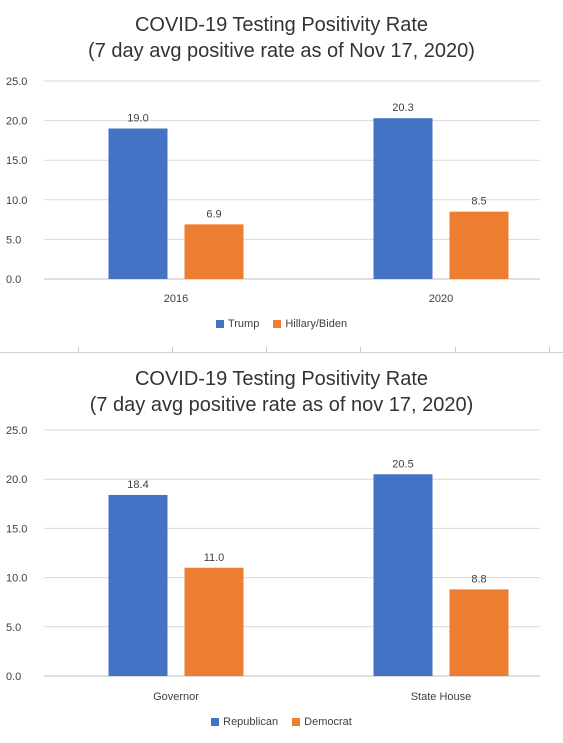 The width and height of the screenshot is (563, 743). Describe the element at coordinates (214, 558) in the screenshot. I see `data-label-democrat-governor: 11.0` at that location.